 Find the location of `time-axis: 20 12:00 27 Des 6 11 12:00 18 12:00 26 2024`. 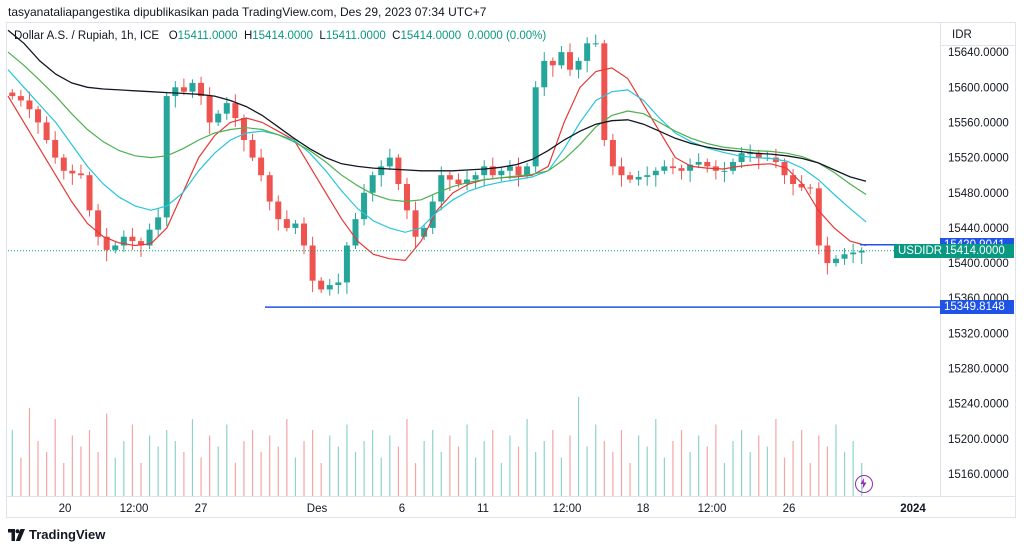

time-axis: 20 12:00 27 Des 6 11 12:00 18 12:00 26 2024 is located at coordinates (493, 509).